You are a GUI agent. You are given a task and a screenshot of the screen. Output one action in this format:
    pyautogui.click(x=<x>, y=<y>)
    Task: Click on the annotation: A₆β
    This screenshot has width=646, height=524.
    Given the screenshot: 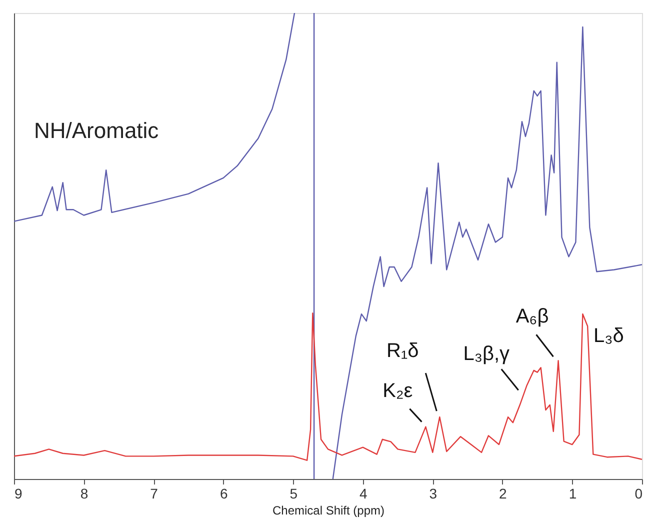 What is the action you would take?
    pyautogui.click(x=532, y=317)
    